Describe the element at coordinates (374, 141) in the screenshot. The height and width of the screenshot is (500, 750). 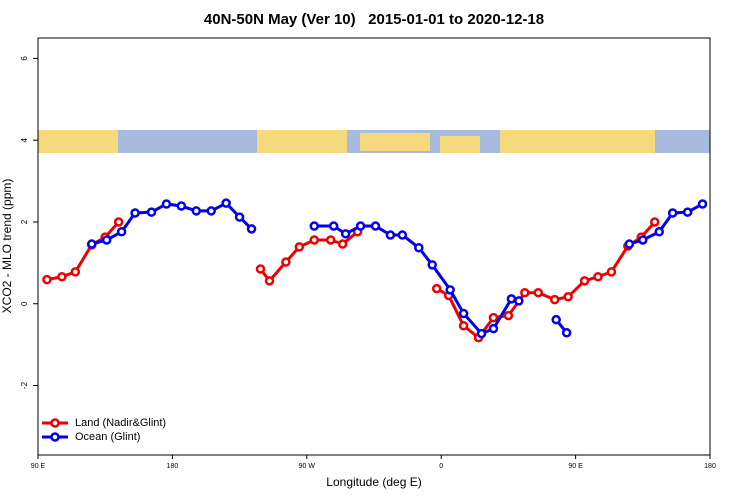
I see `map-strip` at that location.